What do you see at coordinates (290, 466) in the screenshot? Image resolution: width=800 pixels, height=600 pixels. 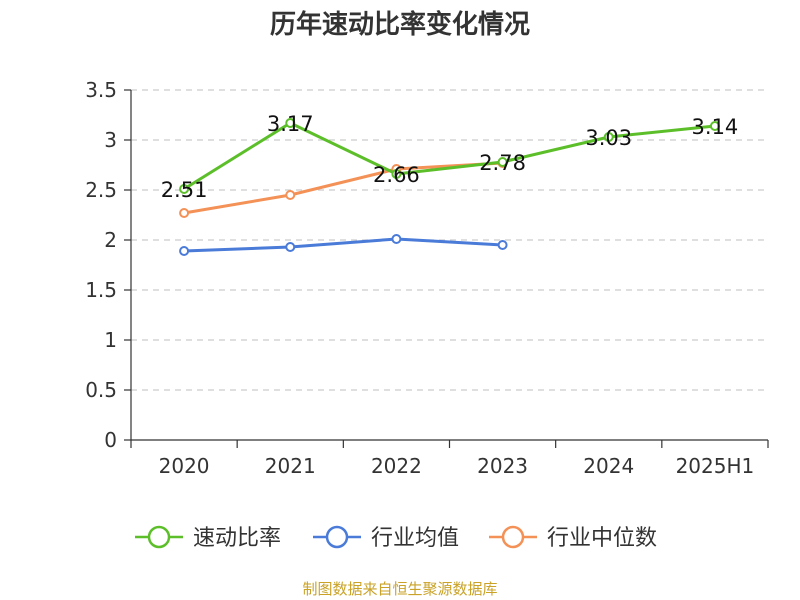 I see `x-tick-label: 2021` at bounding box center [290, 466].